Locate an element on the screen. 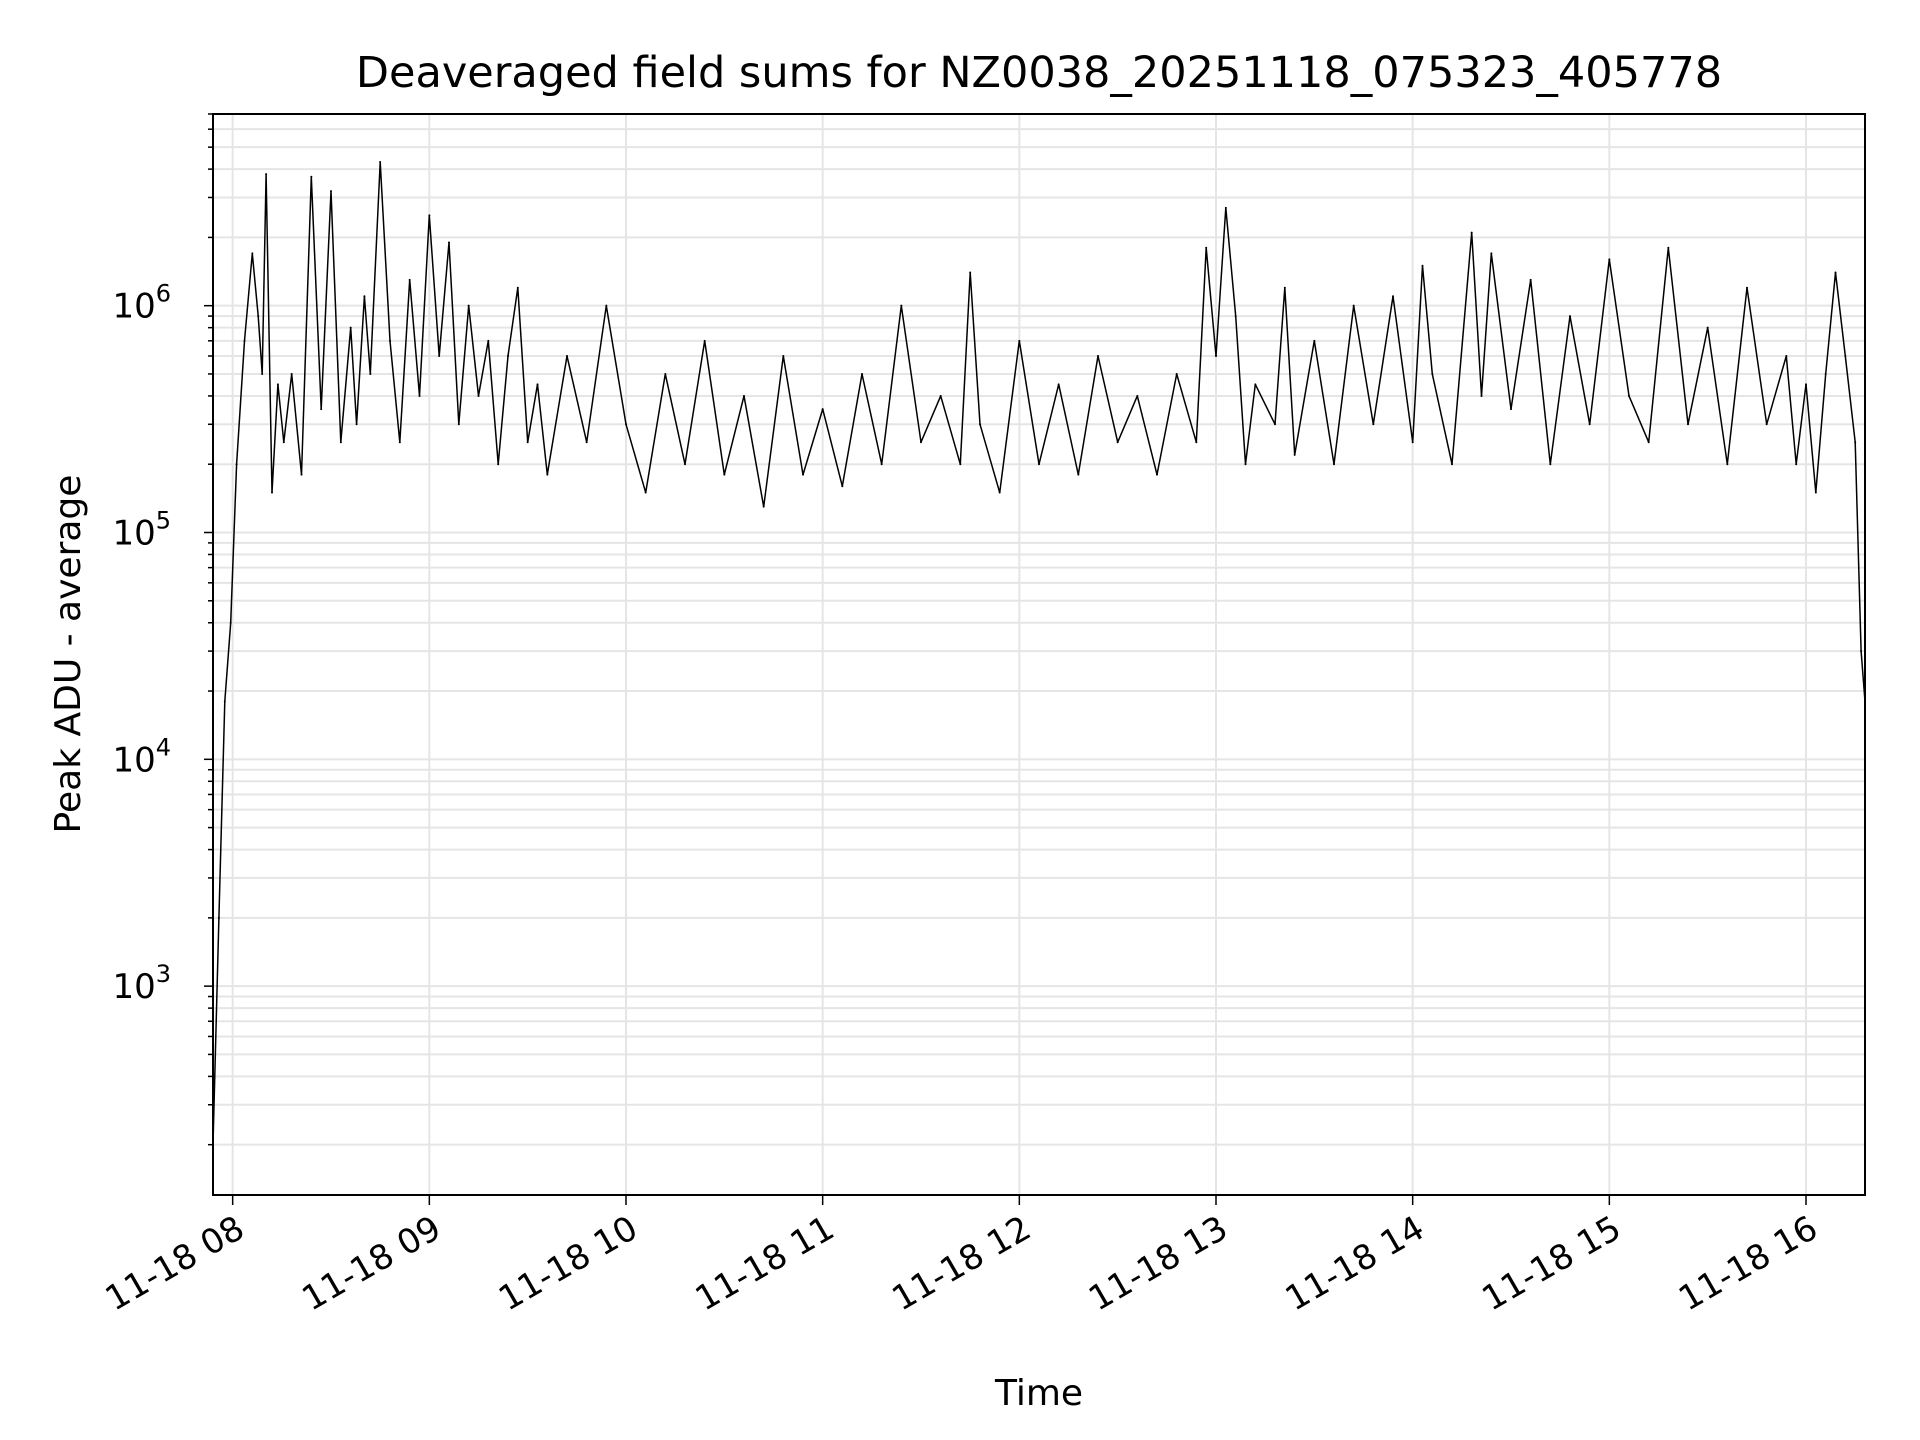 This screenshot has height=1440, width=1920. y-tick-label: 10⁶ is located at coordinates (141, 303).